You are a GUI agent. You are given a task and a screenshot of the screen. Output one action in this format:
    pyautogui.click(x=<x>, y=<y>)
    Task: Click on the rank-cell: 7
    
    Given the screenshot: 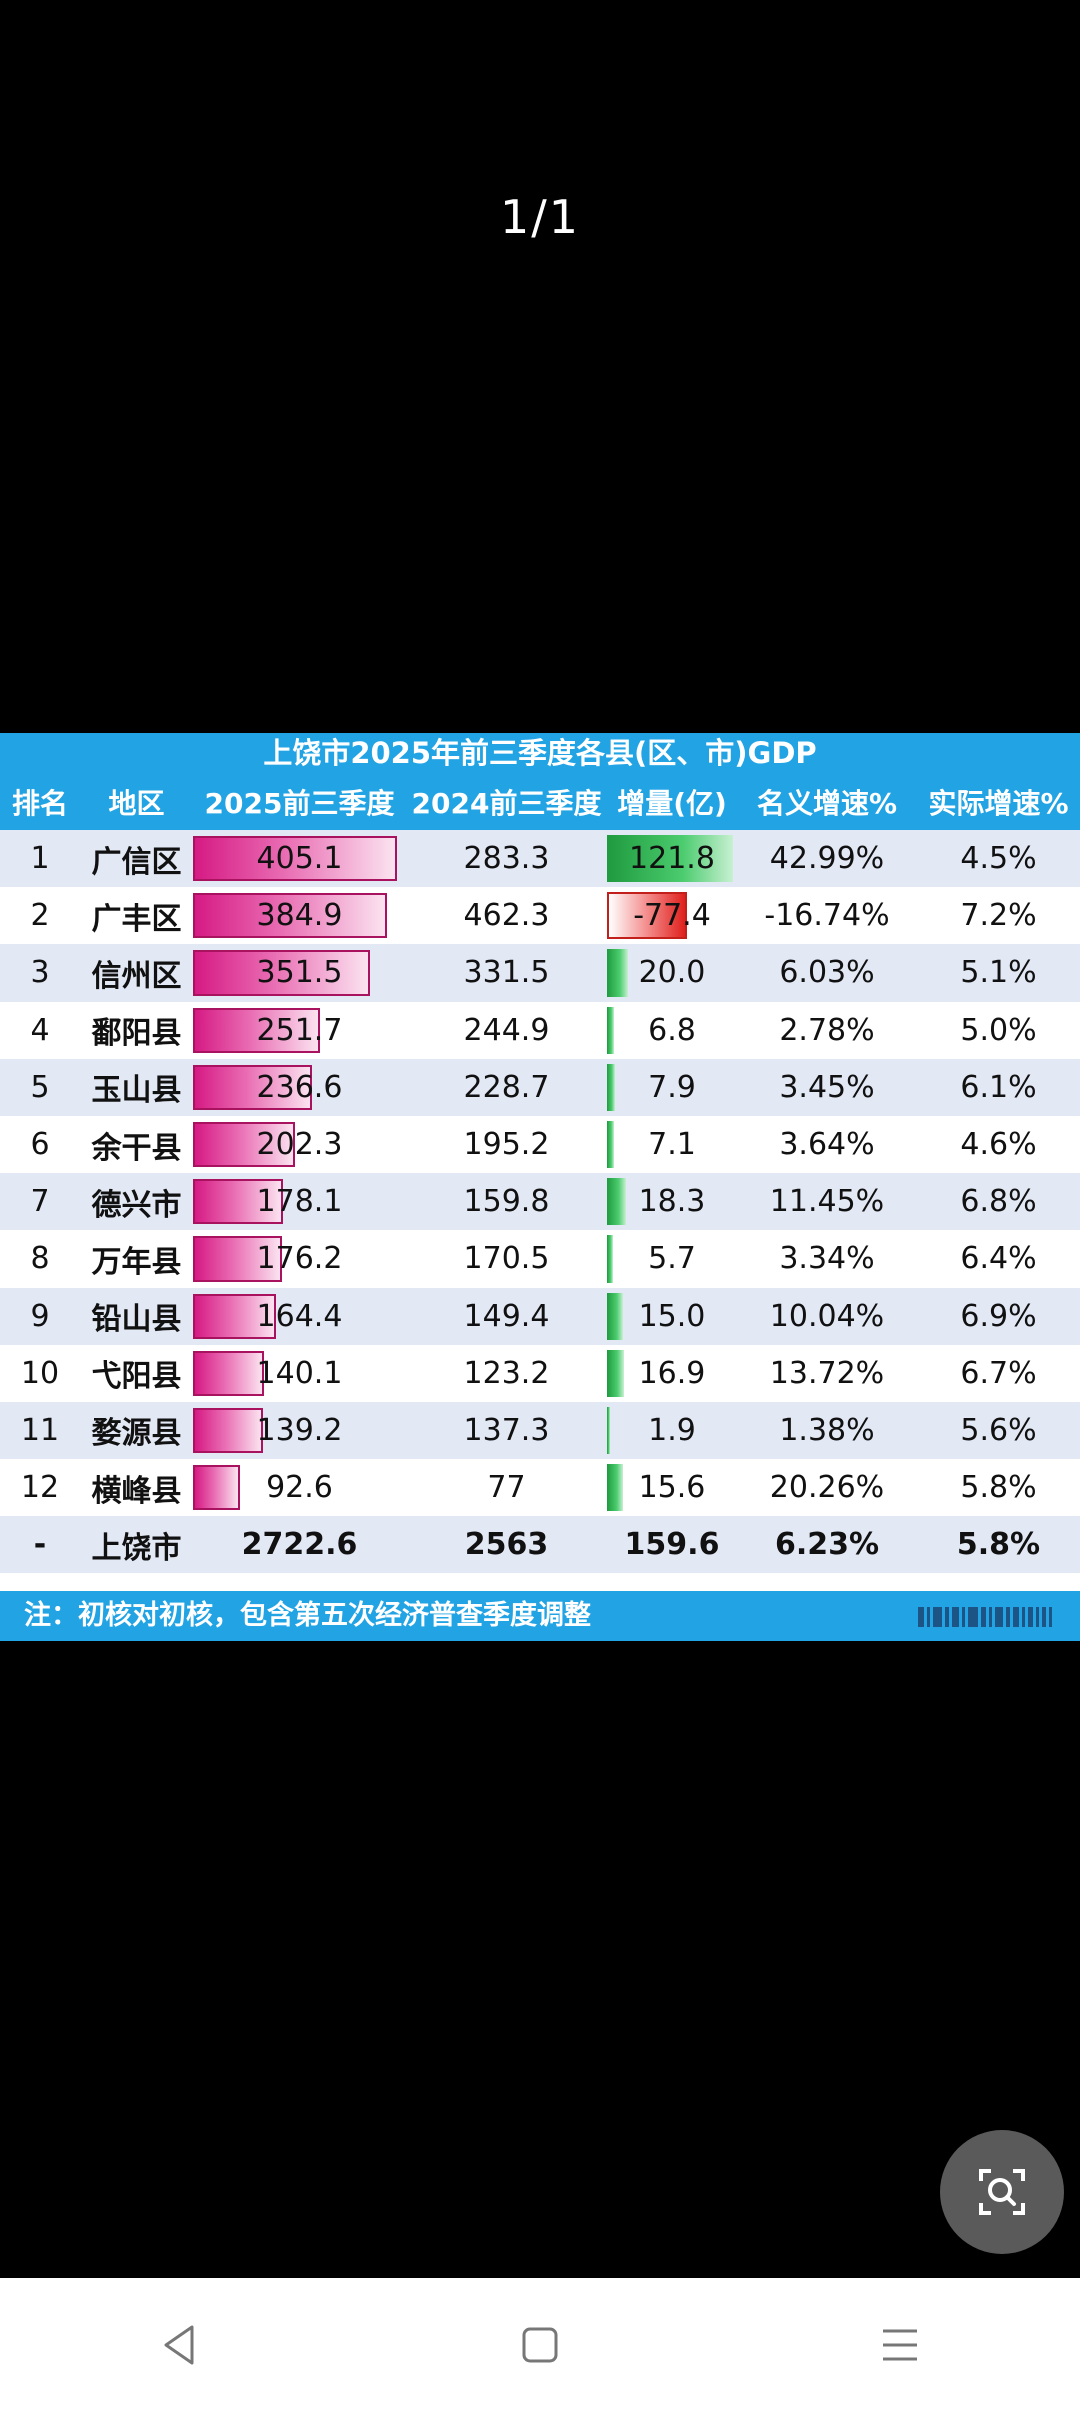 What is the action you would take?
    pyautogui.click(x=40, y=1202)
    